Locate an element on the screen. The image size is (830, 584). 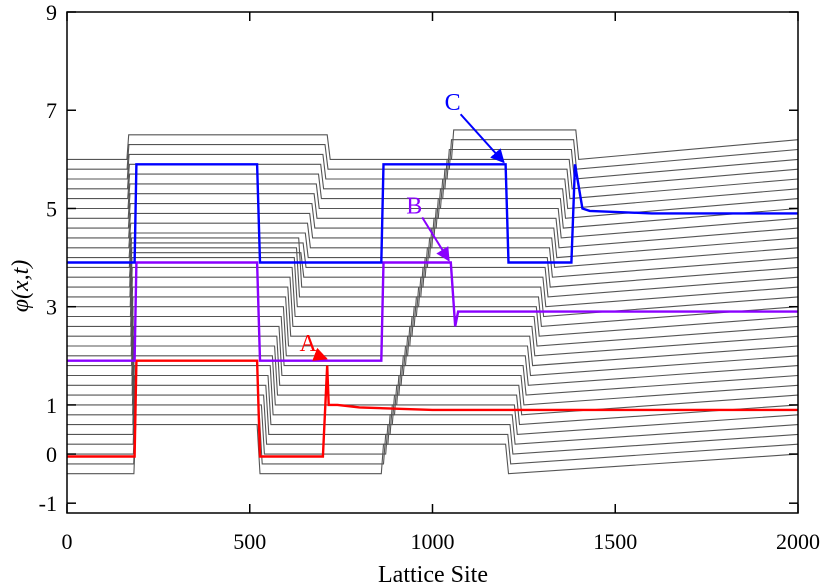
y-tick-label: 3 is located at coordinates (51, 307).